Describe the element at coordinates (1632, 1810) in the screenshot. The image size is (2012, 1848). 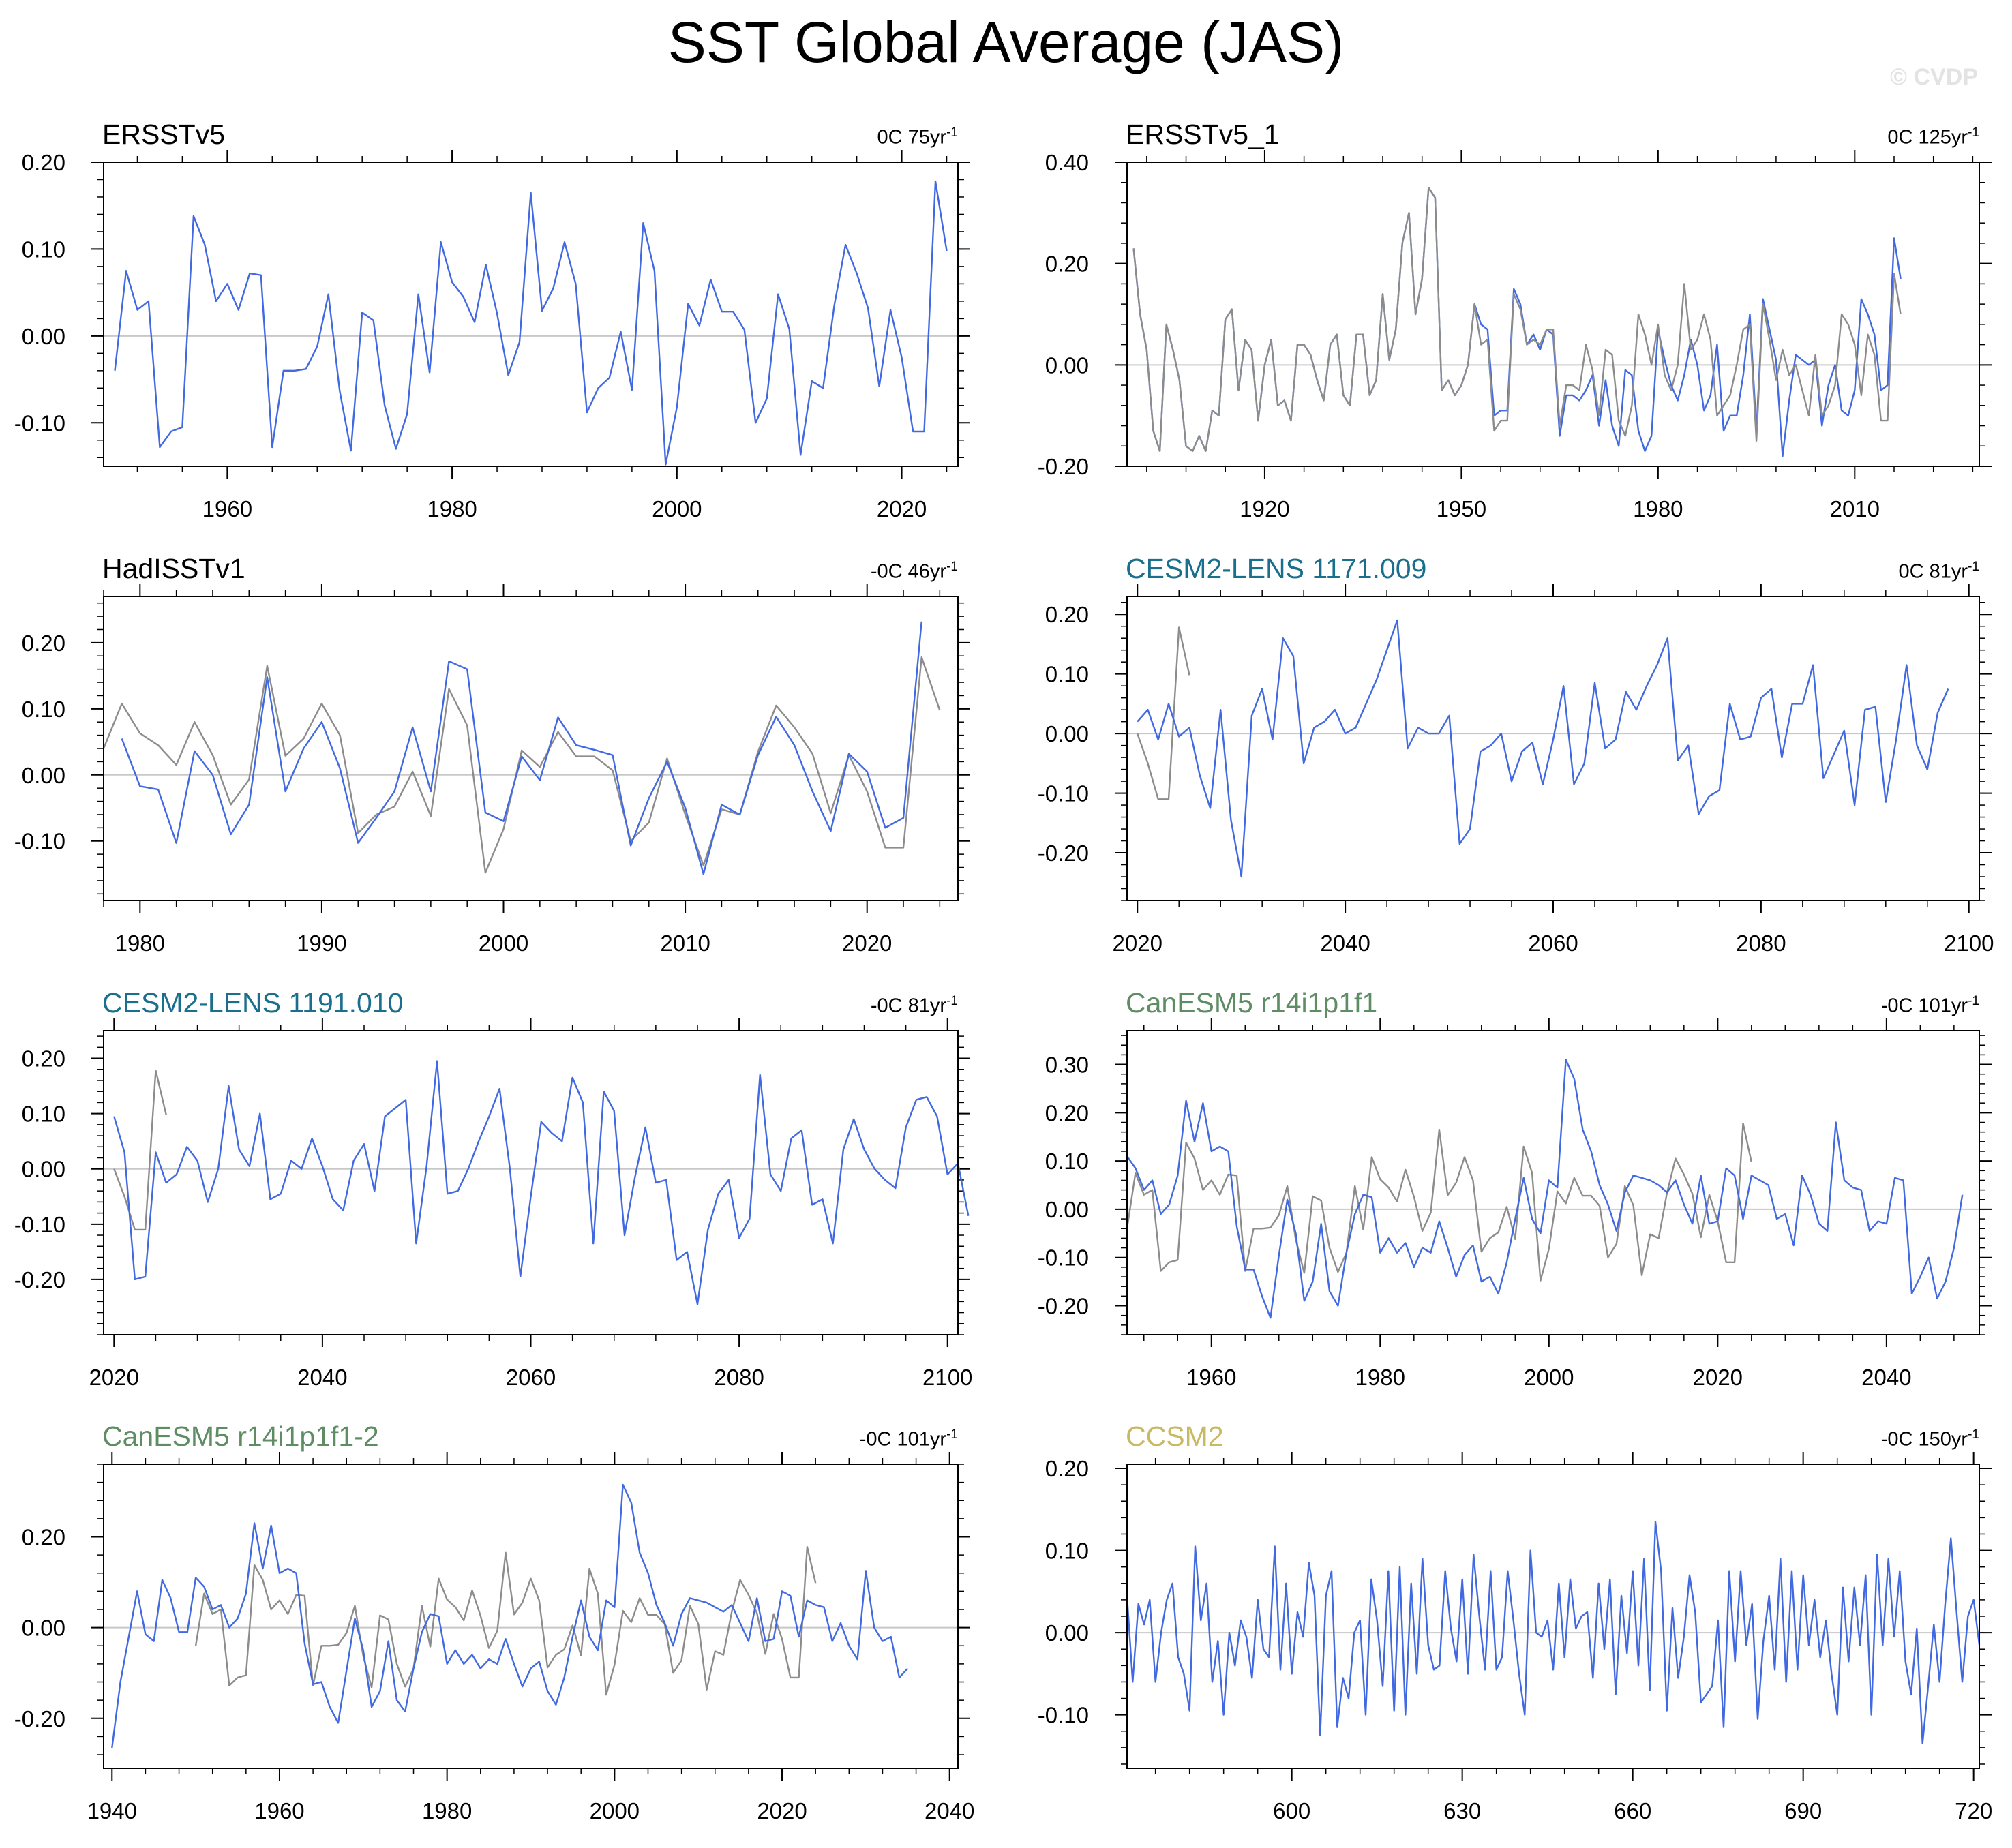
I see `x-tick-label: 660` at that location.